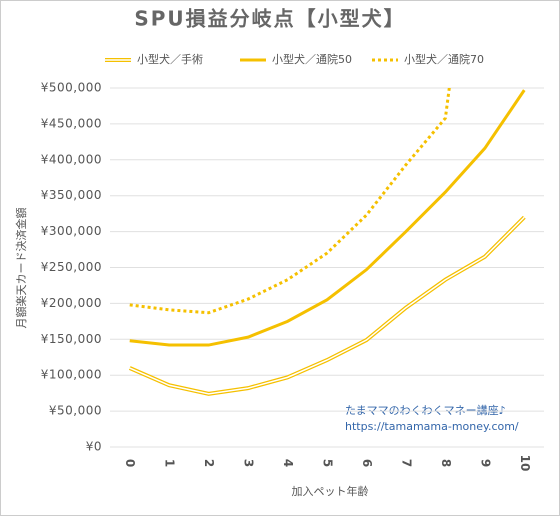 This screenshot has height=516, width=560. I want to click on x-tick-label: 4, so click(288, 463).